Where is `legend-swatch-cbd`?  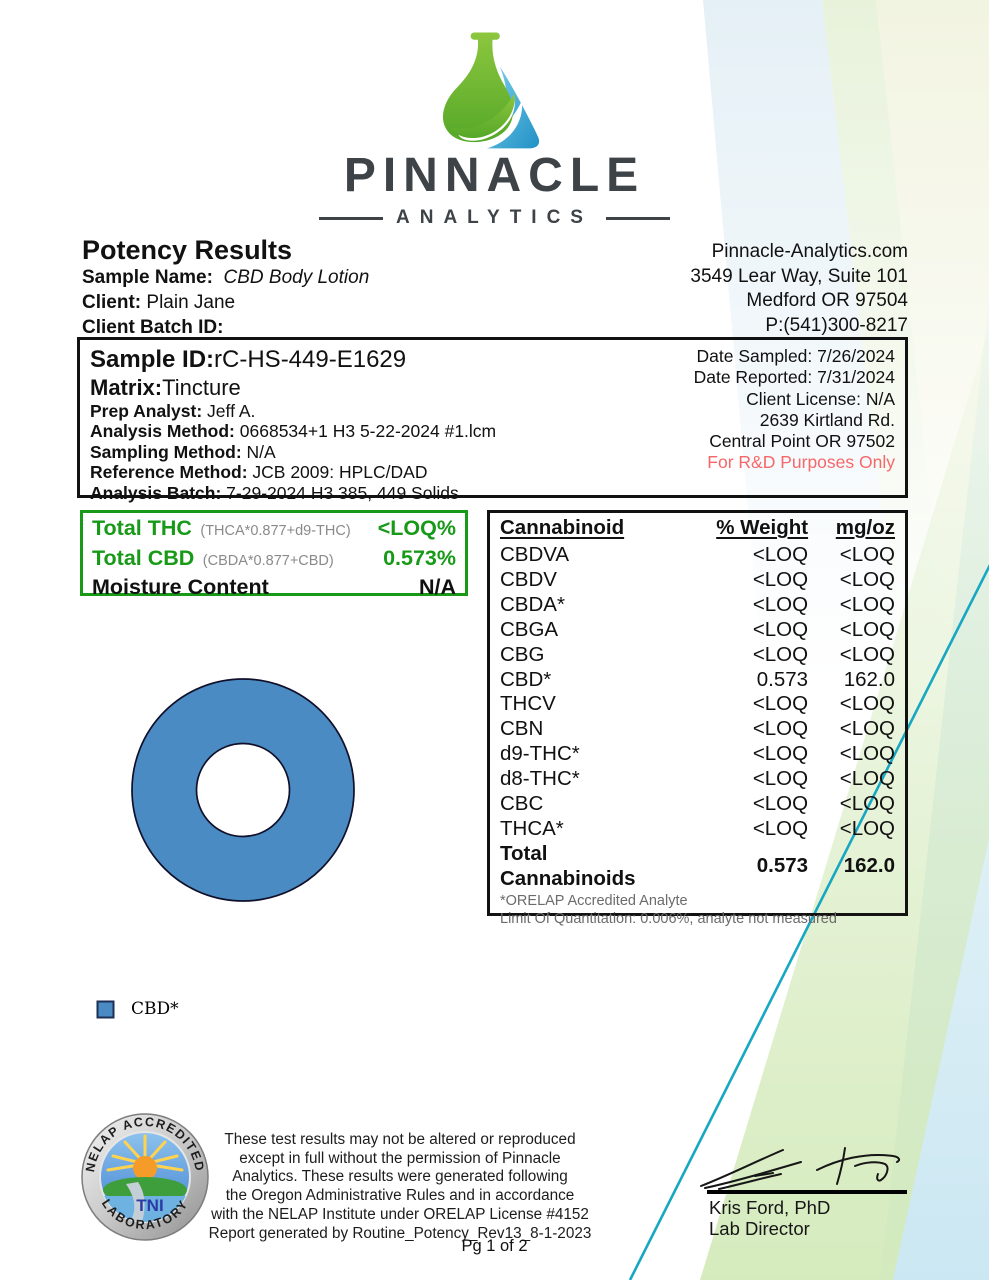 legend-swatch-cbd is located at coordinates (105, 1009).